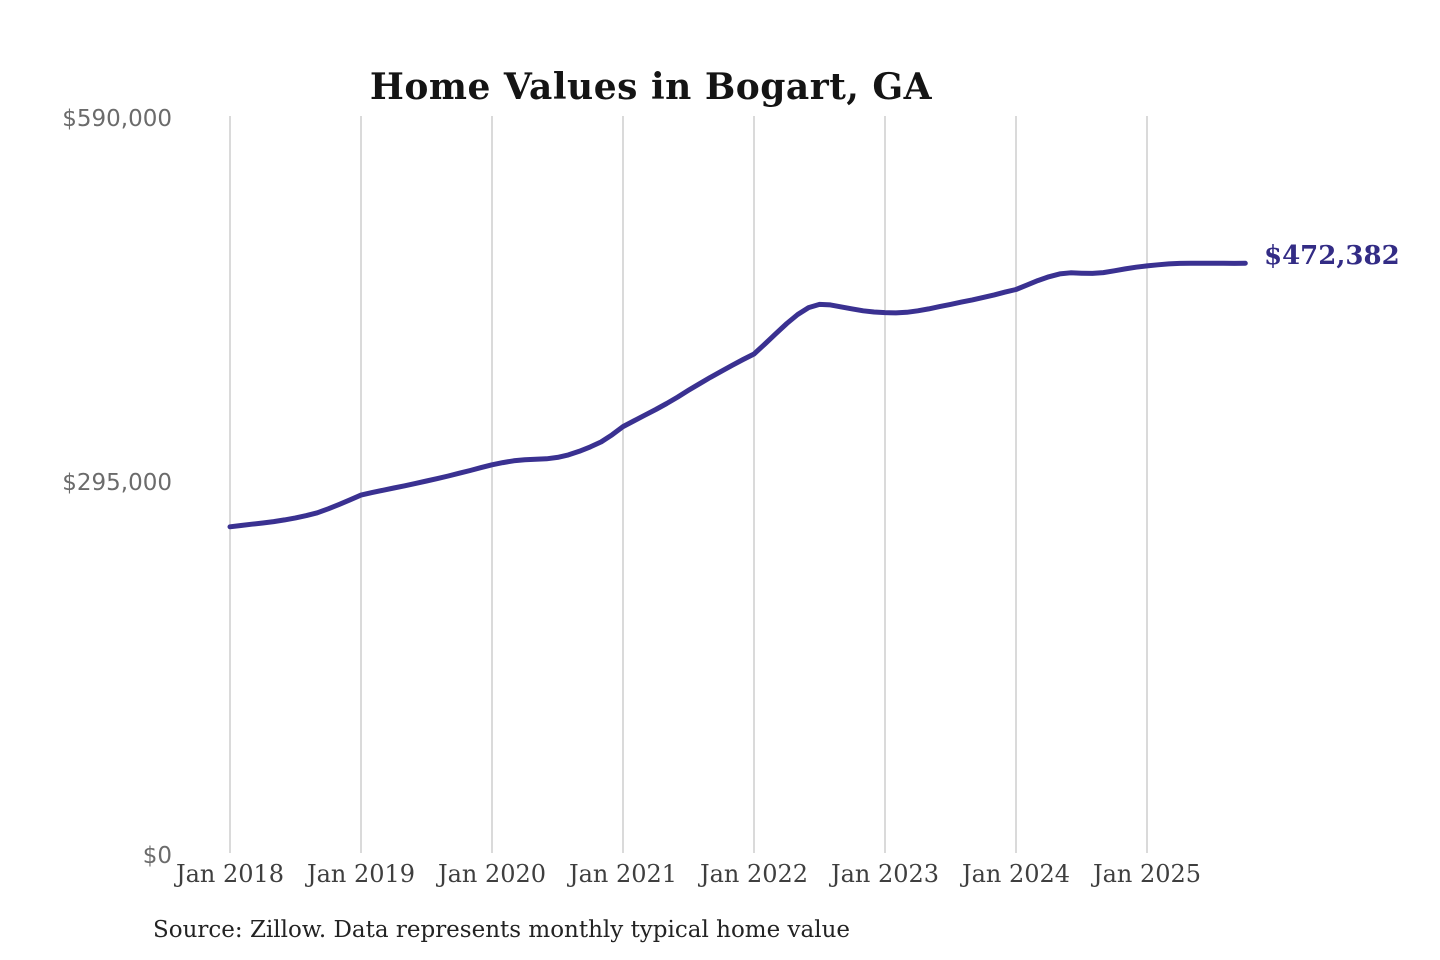 The height and width of the screenshot is (960, 1440). What do you see at coordinates (651, 87) in the screenshot?
I see `chart-title: Home Values in Bogart, GA` at bounding box center [651, 87].